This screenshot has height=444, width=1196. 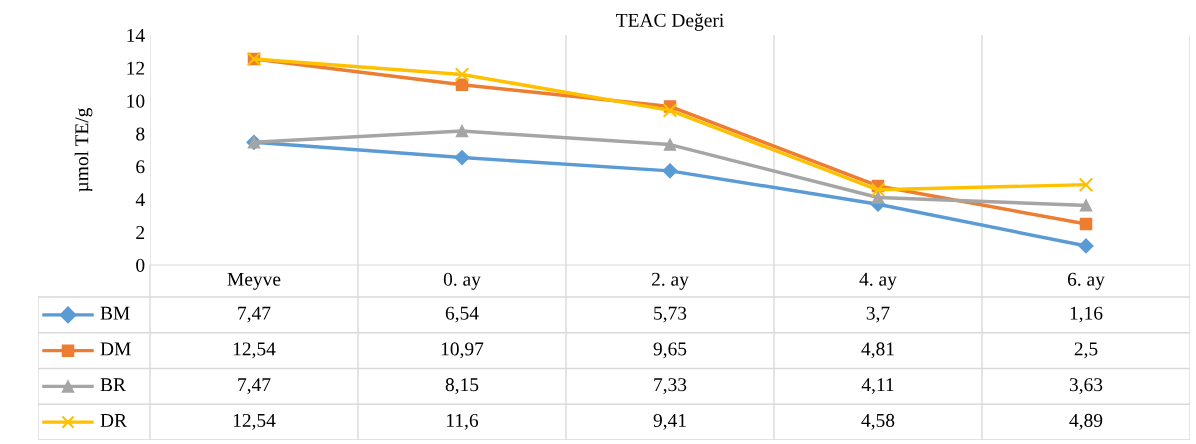 I want to click on data-label: 3,63, so click(x=1086, y=386).